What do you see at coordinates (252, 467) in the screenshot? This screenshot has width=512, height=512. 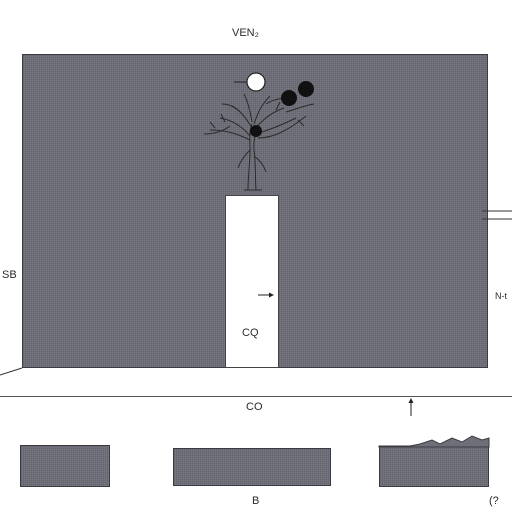 I see `block-middle` at bounding box center [252, 467].